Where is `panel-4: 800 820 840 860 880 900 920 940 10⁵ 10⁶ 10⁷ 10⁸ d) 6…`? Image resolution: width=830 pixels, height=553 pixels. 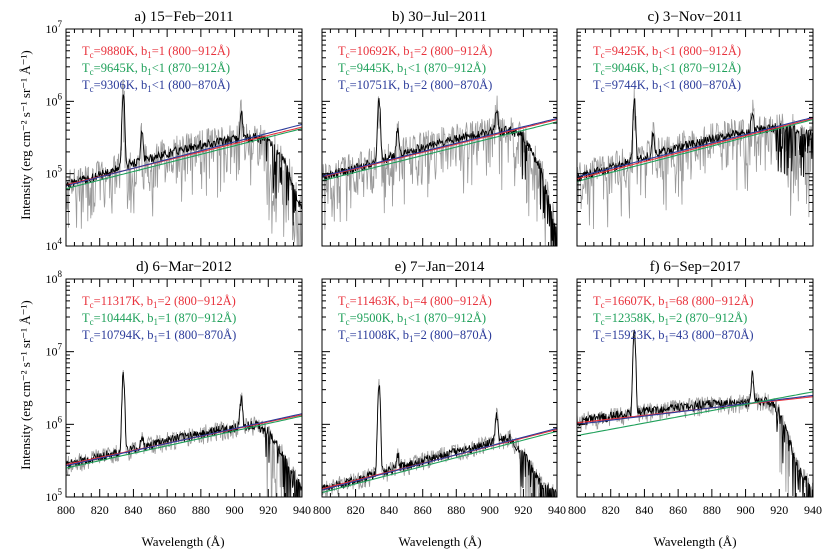
panel-4: 800 820 840 860 880 900 920 940 10⁵ 10⁶ 10⁷ 10⁸ d) 6… is located at coordinates (179, 388).